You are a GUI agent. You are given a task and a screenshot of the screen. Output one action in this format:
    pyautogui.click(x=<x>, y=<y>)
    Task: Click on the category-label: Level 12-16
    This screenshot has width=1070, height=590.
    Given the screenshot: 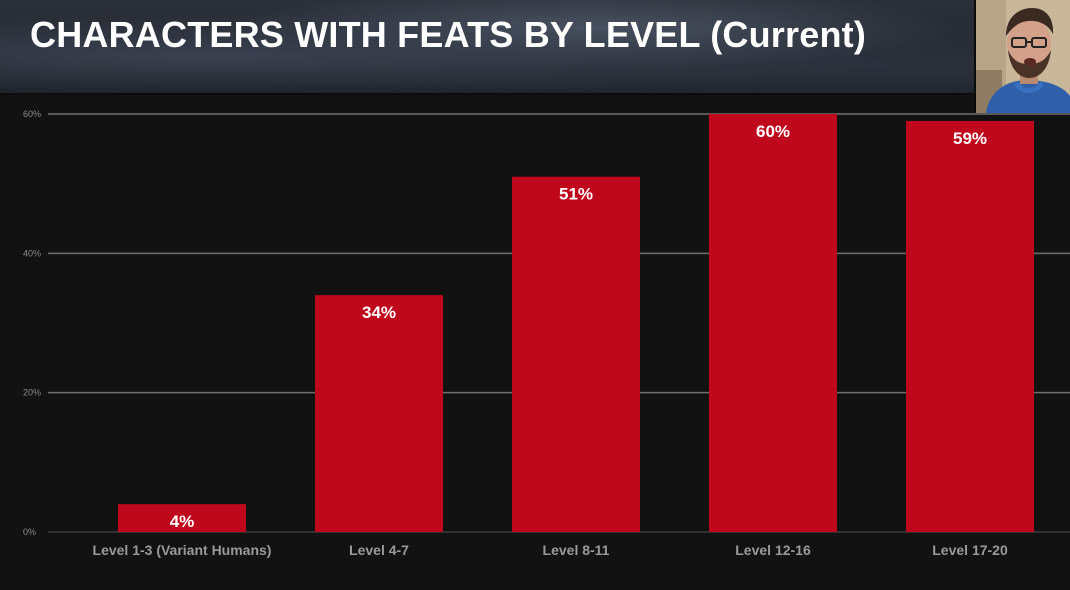 What is the action you would take?
    pyautogui.click(x=773, y=550)
    